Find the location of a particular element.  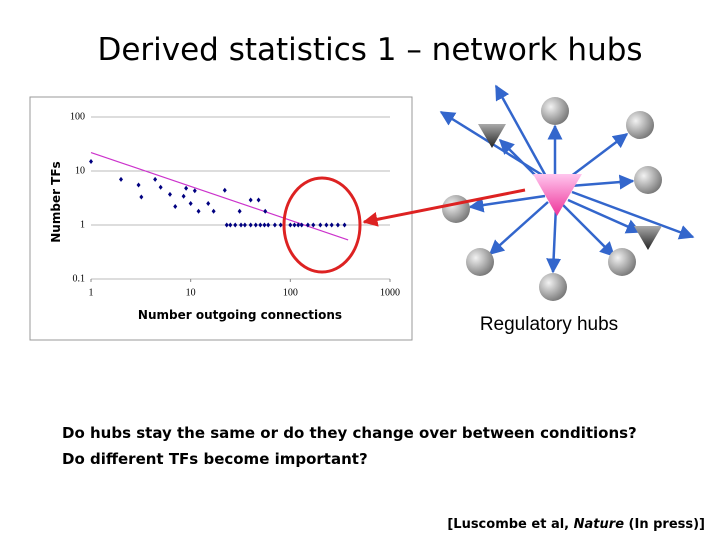

x-axis-title: Number outgoing connections is located at coordinates (240, 315).